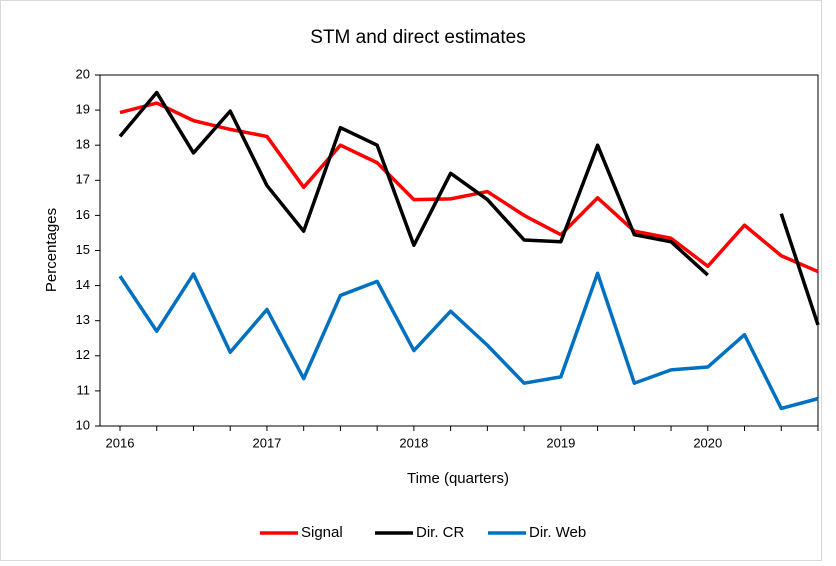 This screenshot has height=566, width=836. What do you see at coordinates (440, 532) in the screenshot?
I see `legend-label: Dir. CR` at bounding box center [440, 532].